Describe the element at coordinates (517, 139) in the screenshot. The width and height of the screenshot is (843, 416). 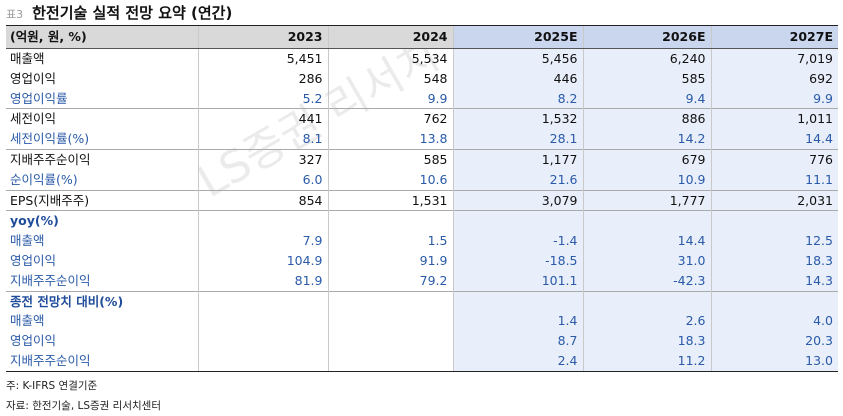
I see `cell: 28.1` at that location.